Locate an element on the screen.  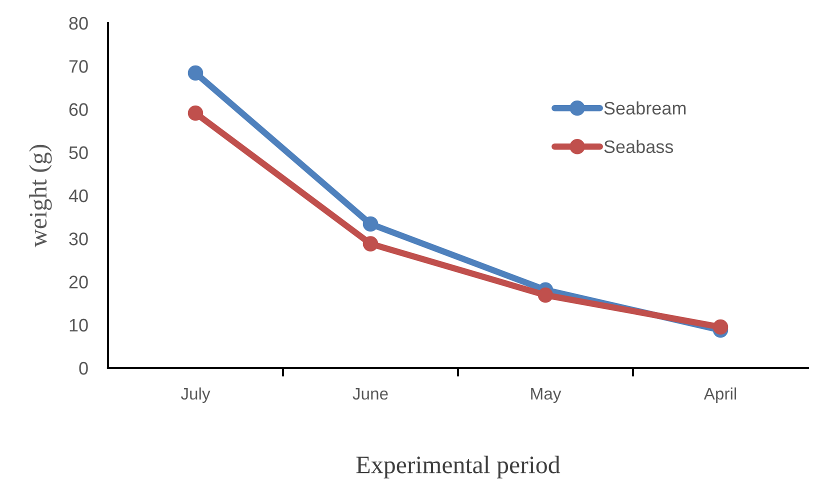
legend-label: Seabream is located at coordinates (645, 108).